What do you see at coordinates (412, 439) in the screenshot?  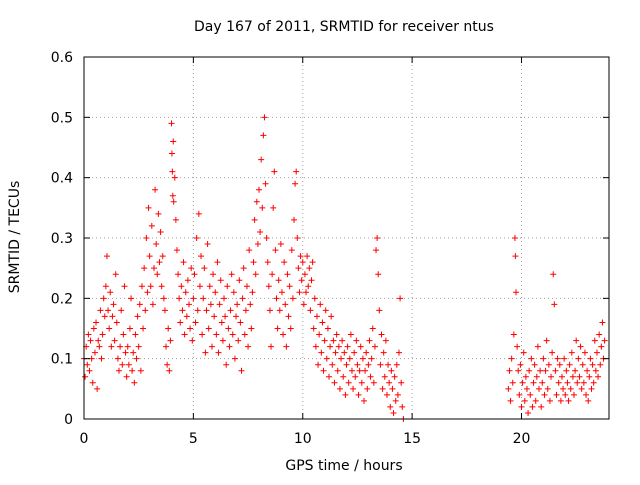 I see `x-tick-label: 15` at bounding box center [412, 439].